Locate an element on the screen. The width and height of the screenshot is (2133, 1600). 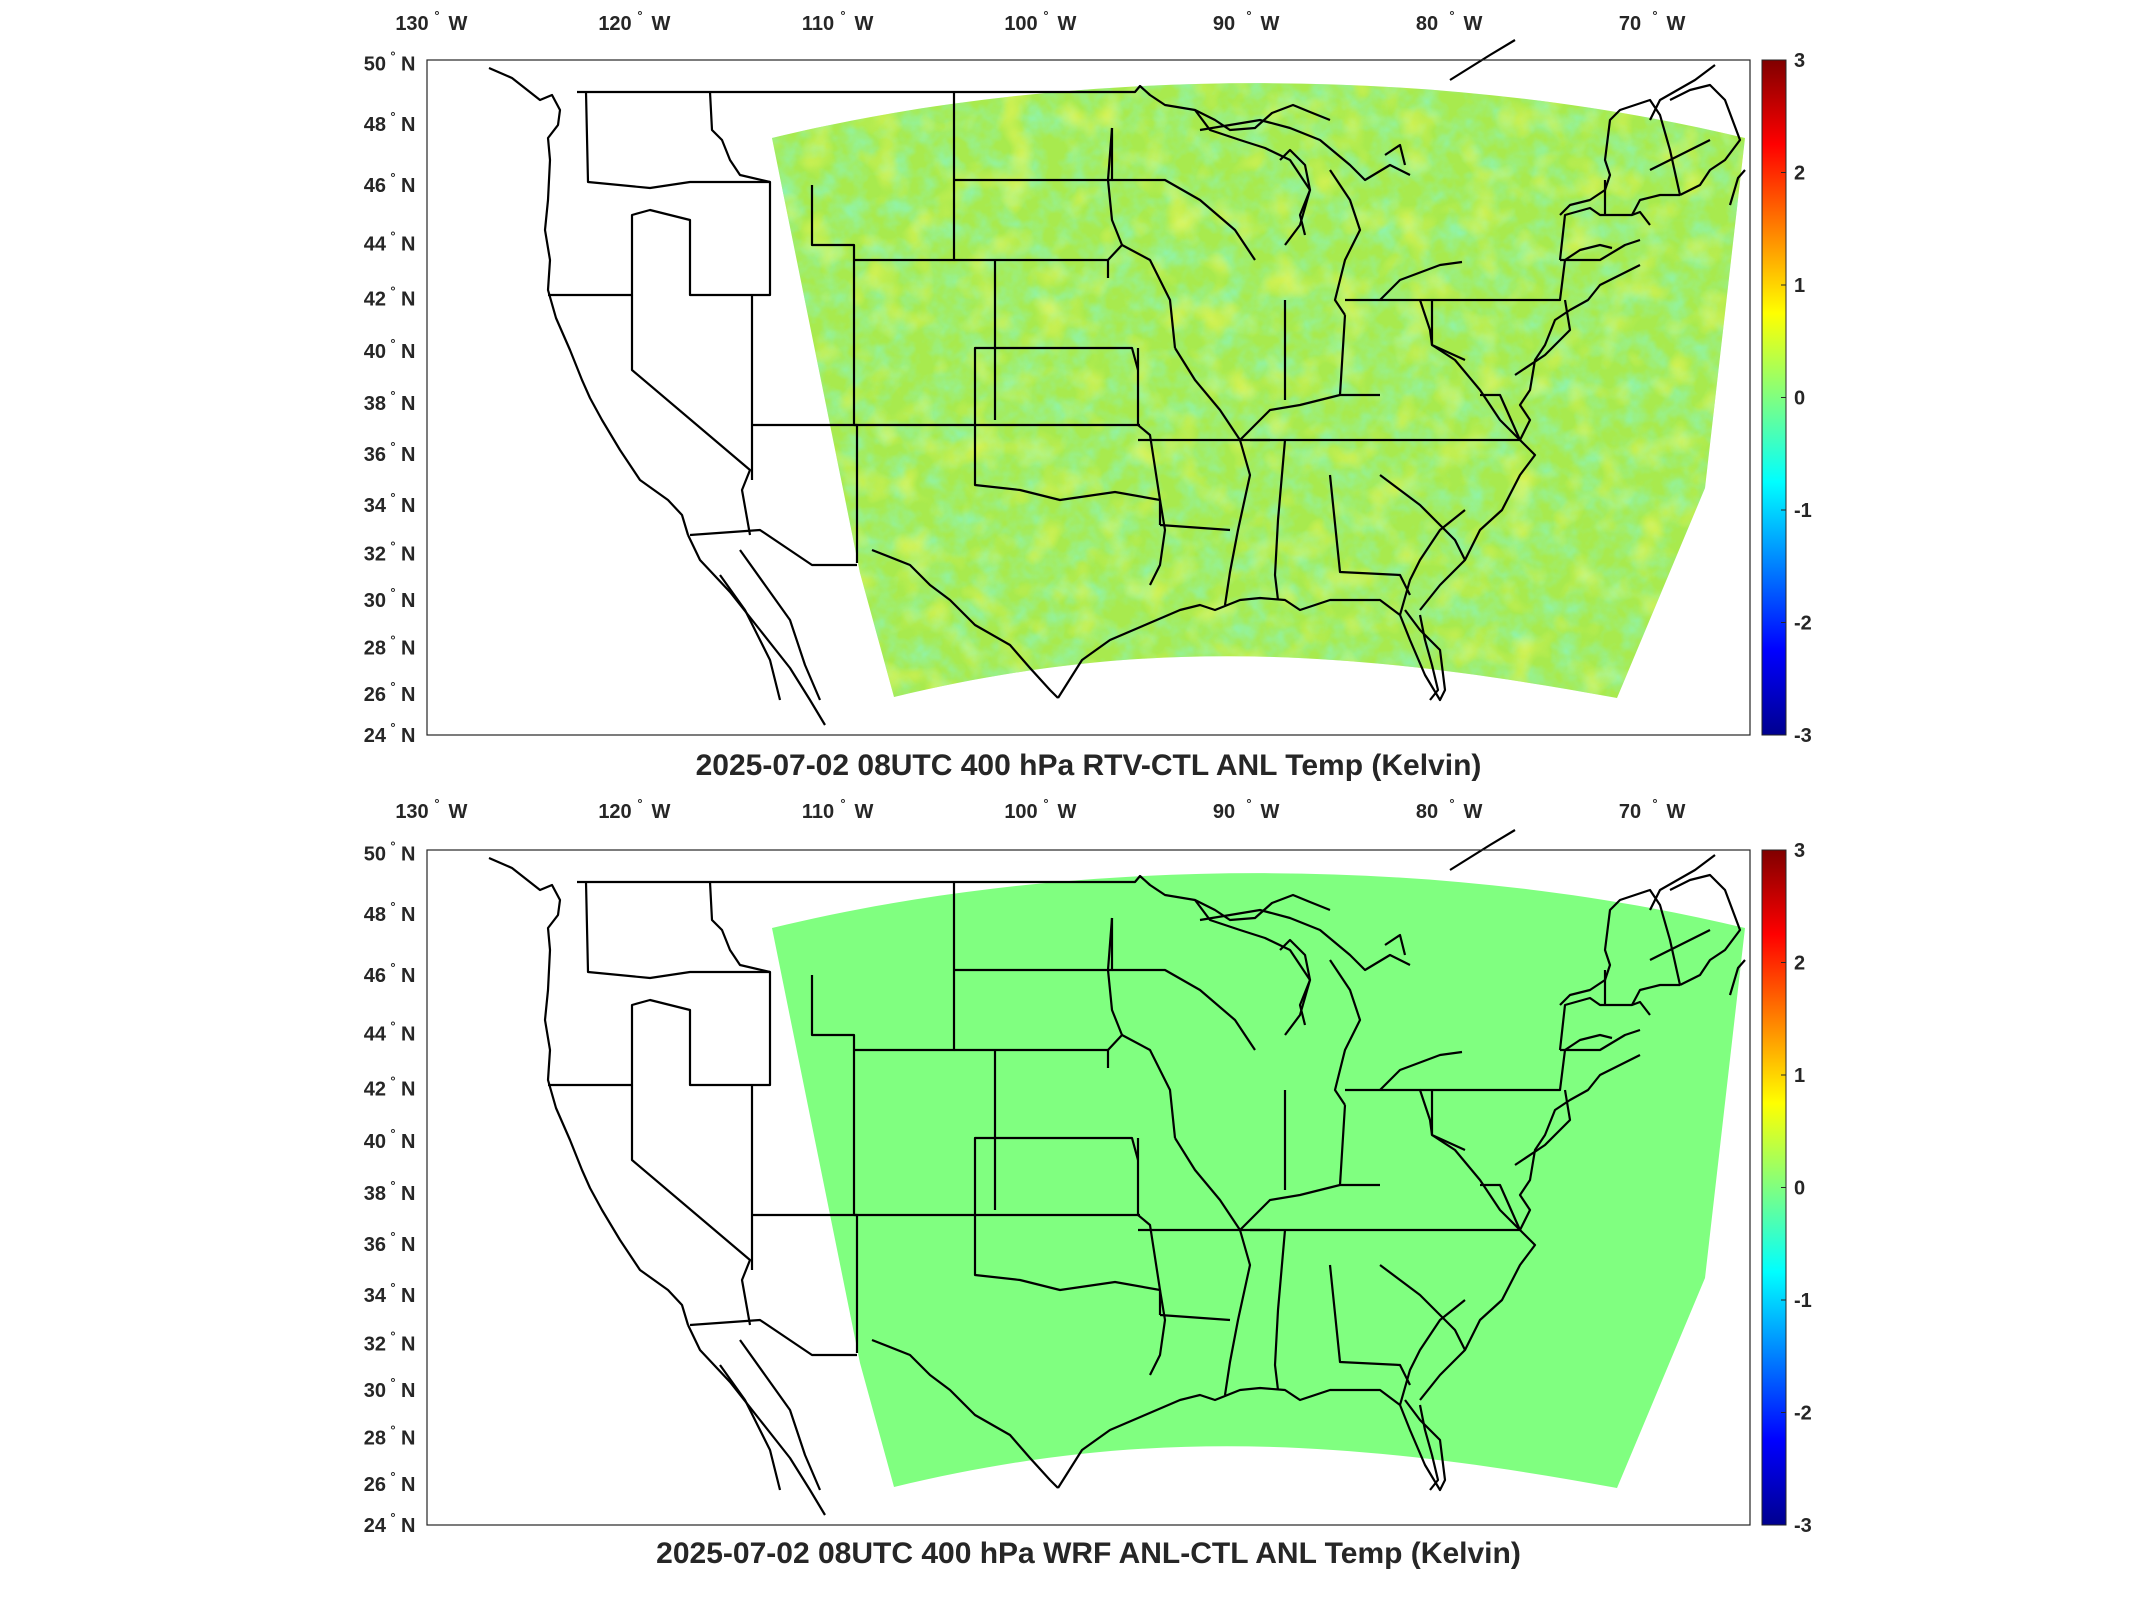
lon-tick-value: 80 is located at coordinates (1427, 812).